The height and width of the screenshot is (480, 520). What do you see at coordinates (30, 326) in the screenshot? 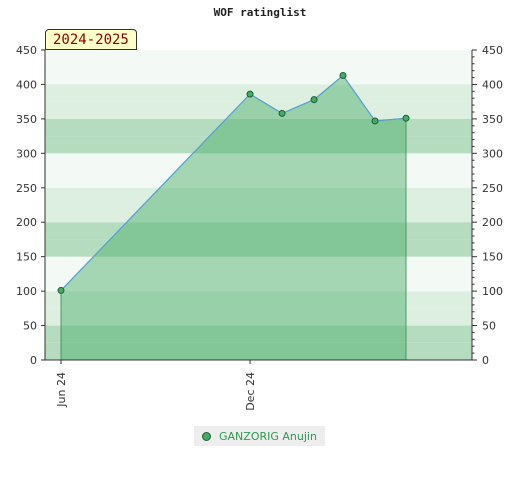
I see `y-tick-label-left: 50` at bounding box center [30, 326].